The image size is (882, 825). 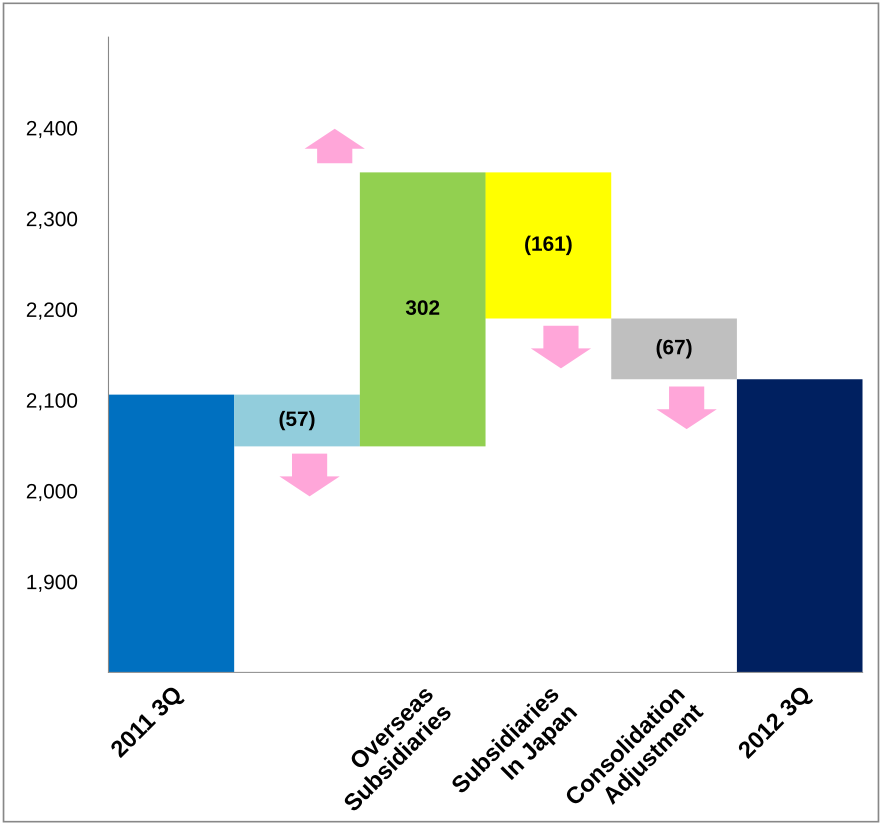 I want to click on y-tick-label: 2,400, so click(x=52, y=129).